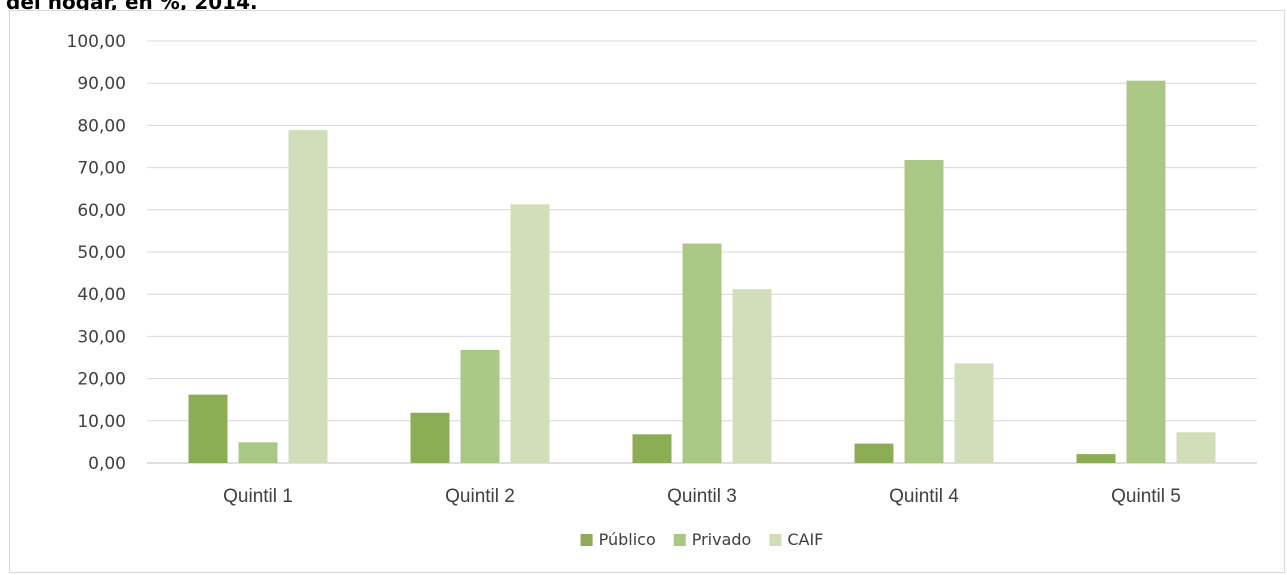  I want to click on legend-label-publico: Público, so click(627, 539).